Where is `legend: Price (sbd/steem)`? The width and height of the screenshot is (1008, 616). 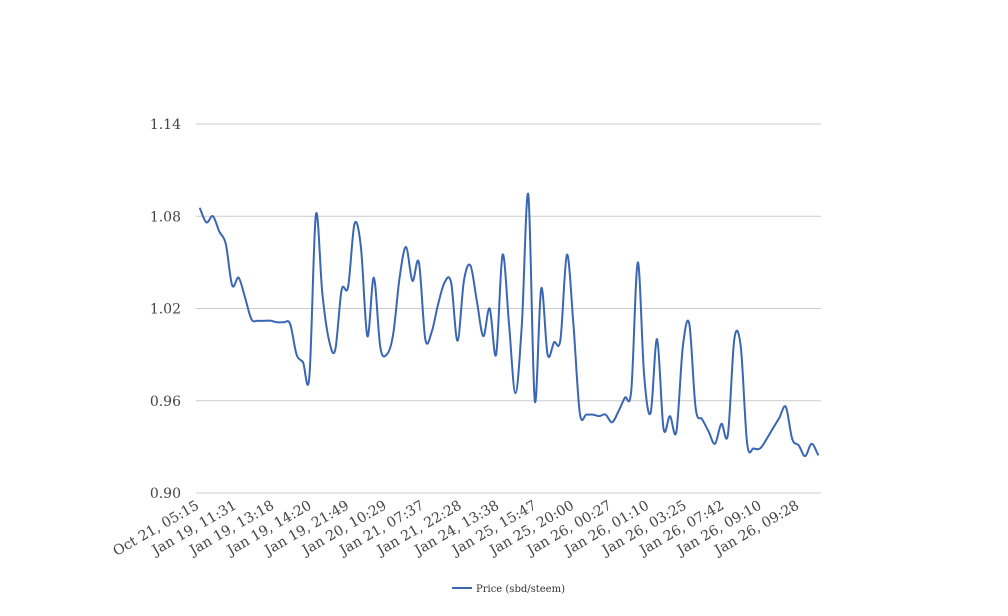
legend: Price (sbd/steem) is located at coordinates (508, 589).